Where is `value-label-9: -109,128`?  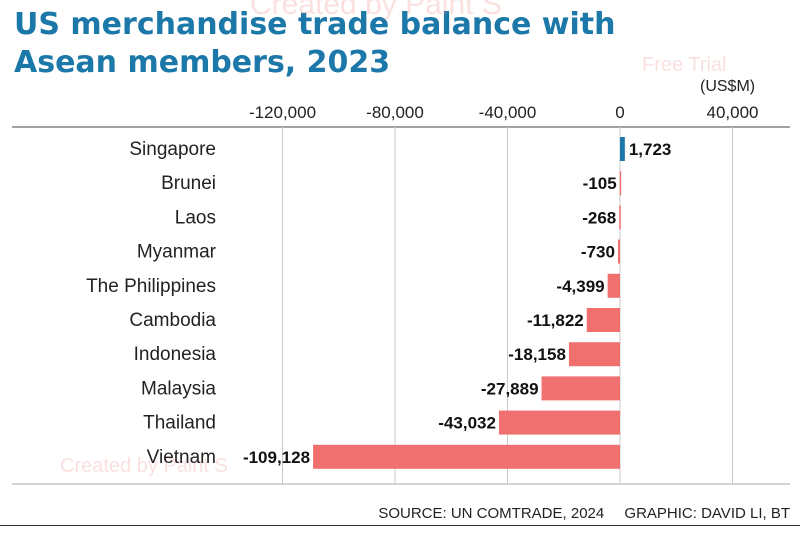
value-label-9: -109,128 is located at coordinates (276, 457).